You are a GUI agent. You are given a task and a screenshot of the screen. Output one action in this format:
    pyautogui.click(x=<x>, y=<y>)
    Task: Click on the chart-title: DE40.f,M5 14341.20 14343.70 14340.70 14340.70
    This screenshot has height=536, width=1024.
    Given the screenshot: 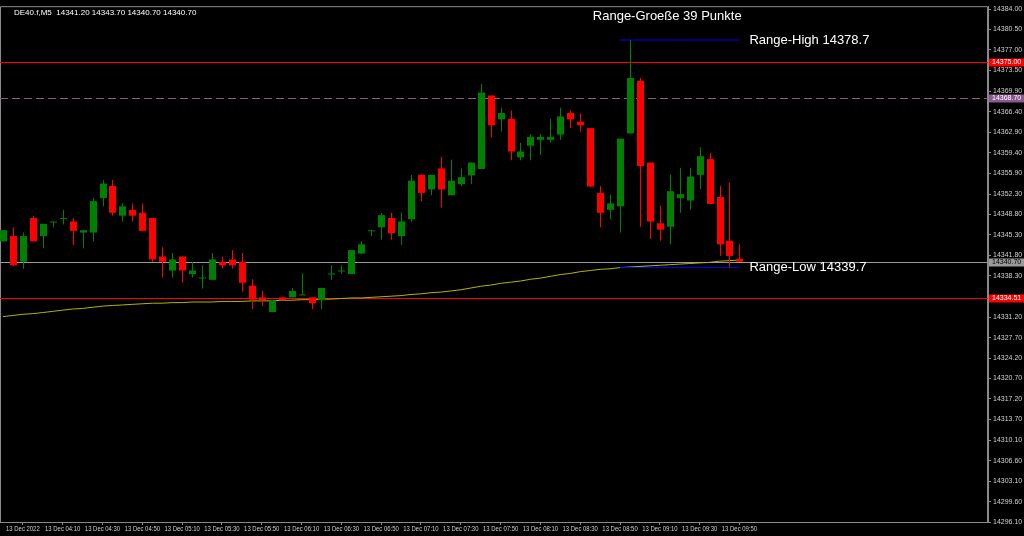 What is the action you would take?
    pyautogui.click(x=105, y=13)
    